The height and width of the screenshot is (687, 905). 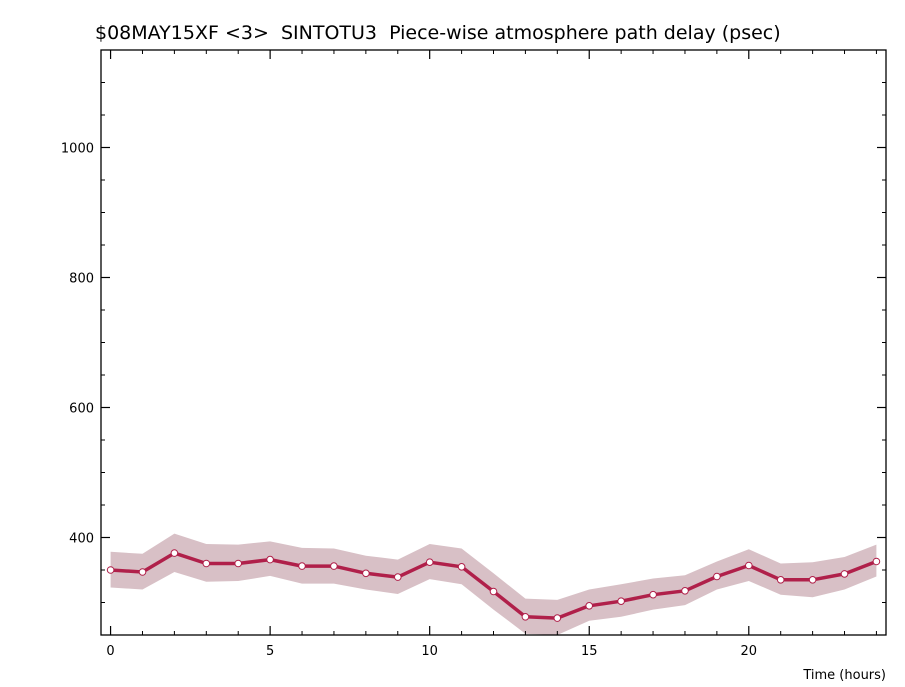 I want to click on uncertainty-band, so click(x=493, y=584).